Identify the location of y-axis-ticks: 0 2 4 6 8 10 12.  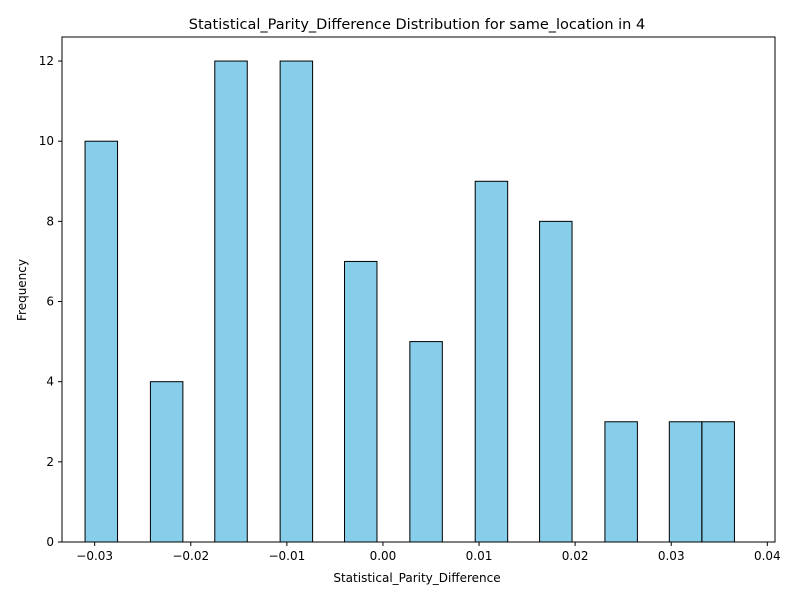
(50, 301).